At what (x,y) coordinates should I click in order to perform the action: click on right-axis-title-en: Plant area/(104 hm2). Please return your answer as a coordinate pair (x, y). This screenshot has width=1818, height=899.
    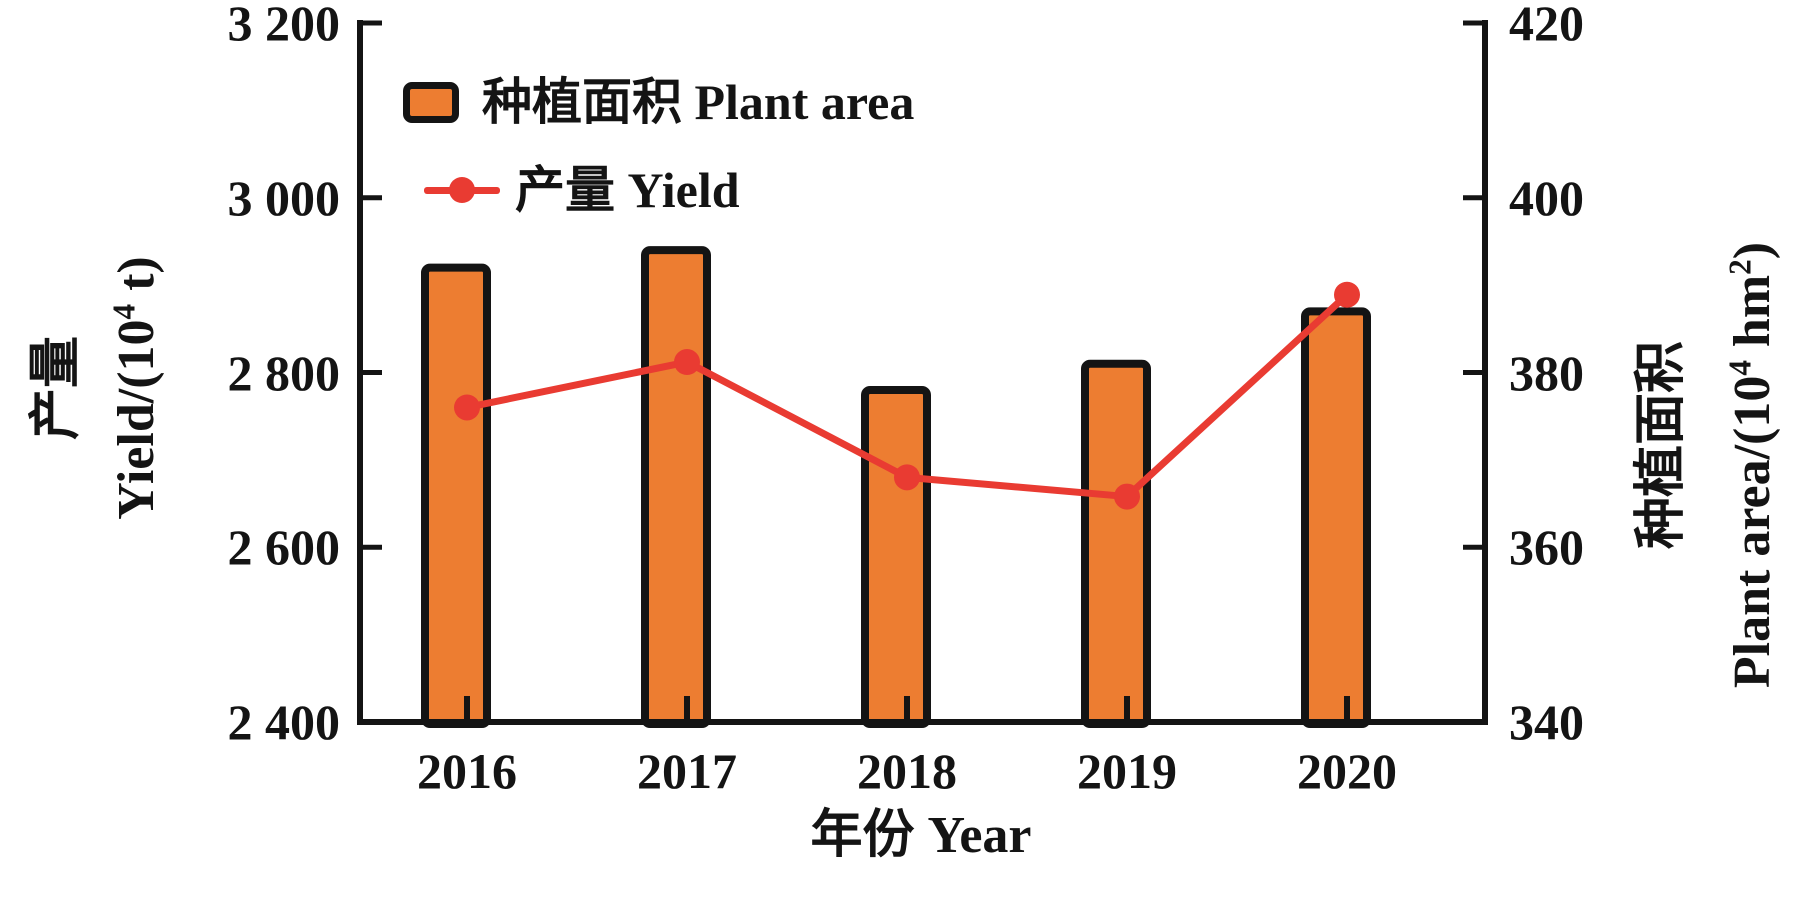
    Looking at the image, I should click on (1752, 465).